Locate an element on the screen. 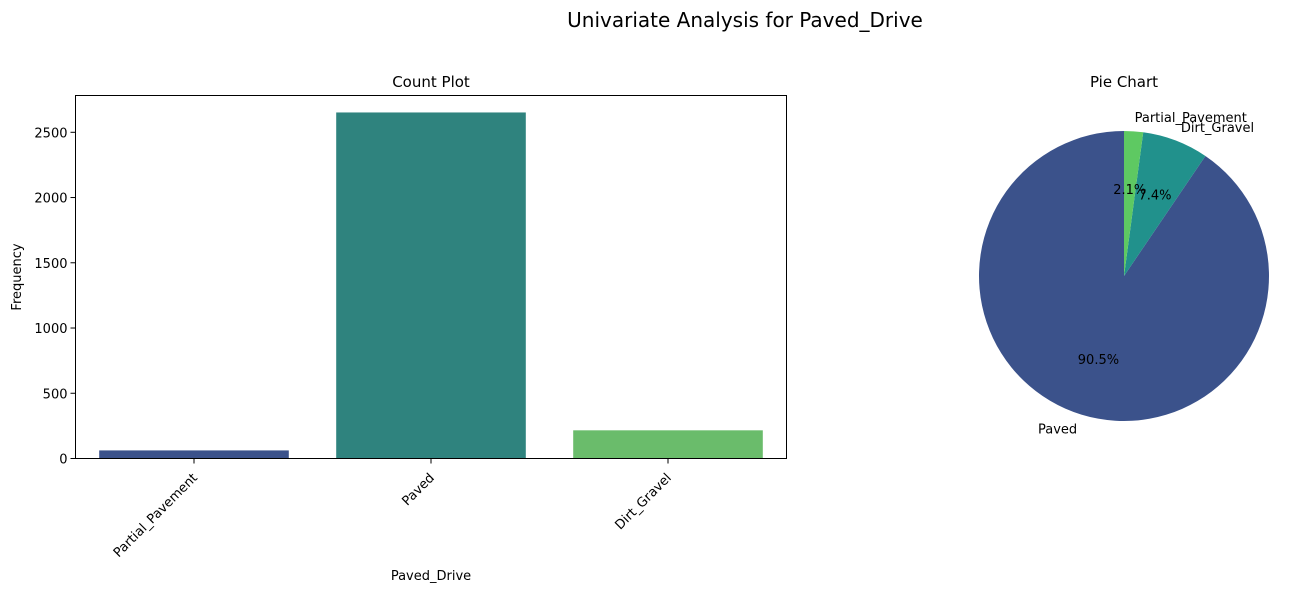  x-axis-ticks: Partial_Pavement Paved Dirt_Gravel is located at coordinates (393, 509).